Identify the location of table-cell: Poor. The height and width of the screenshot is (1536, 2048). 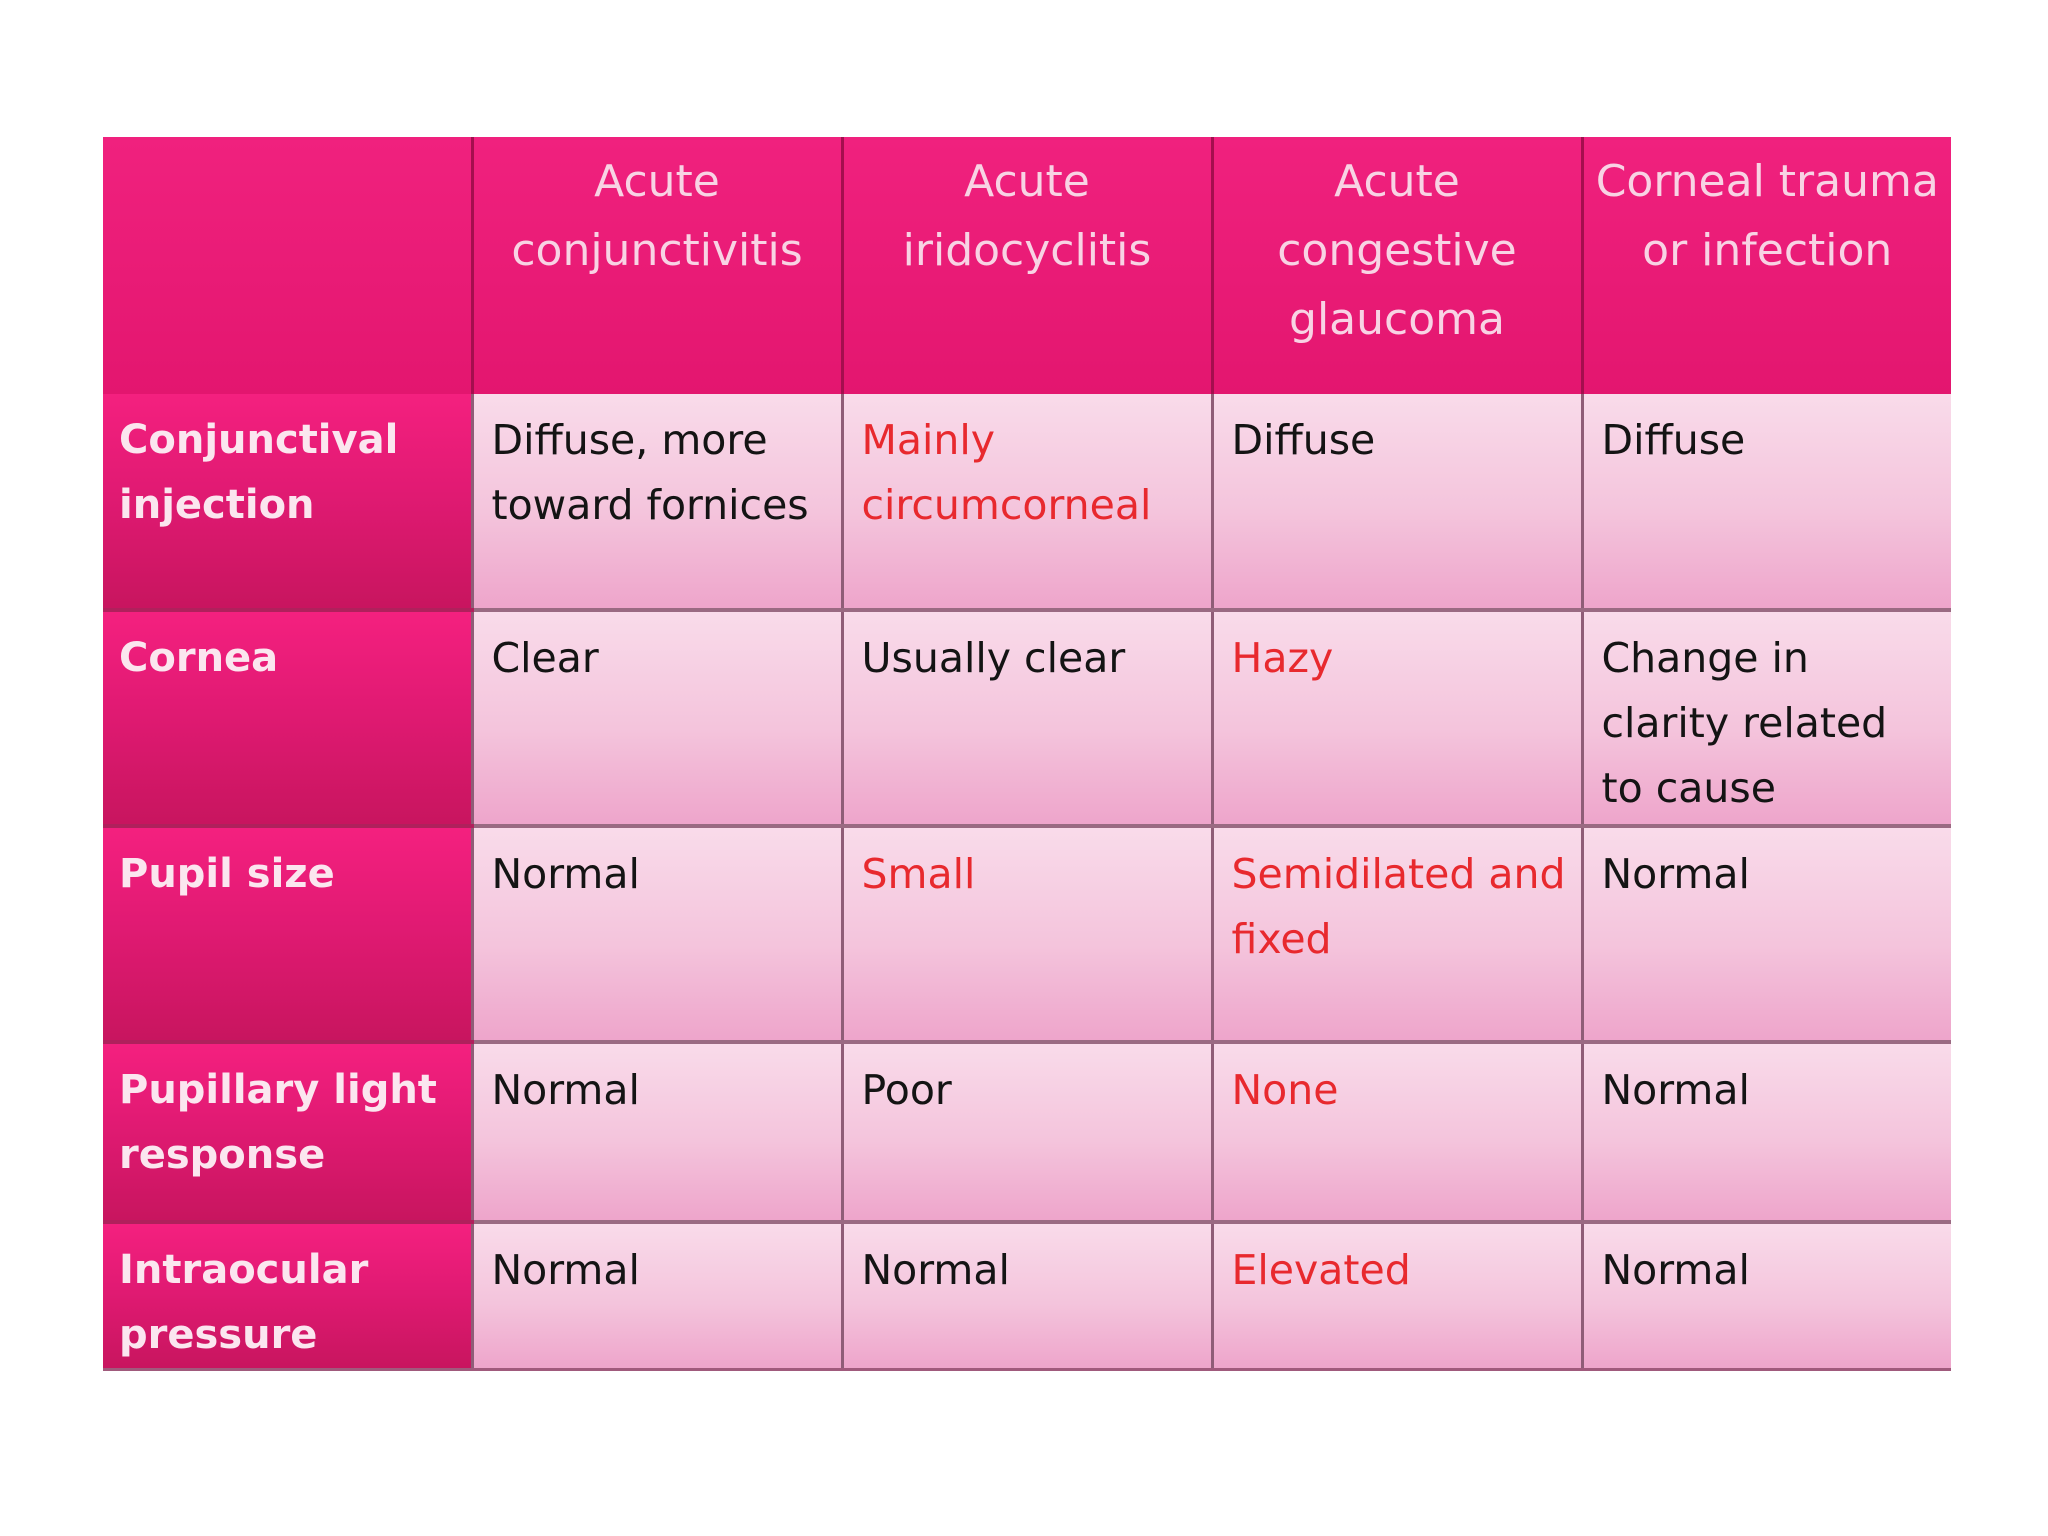
(1026, 1131).